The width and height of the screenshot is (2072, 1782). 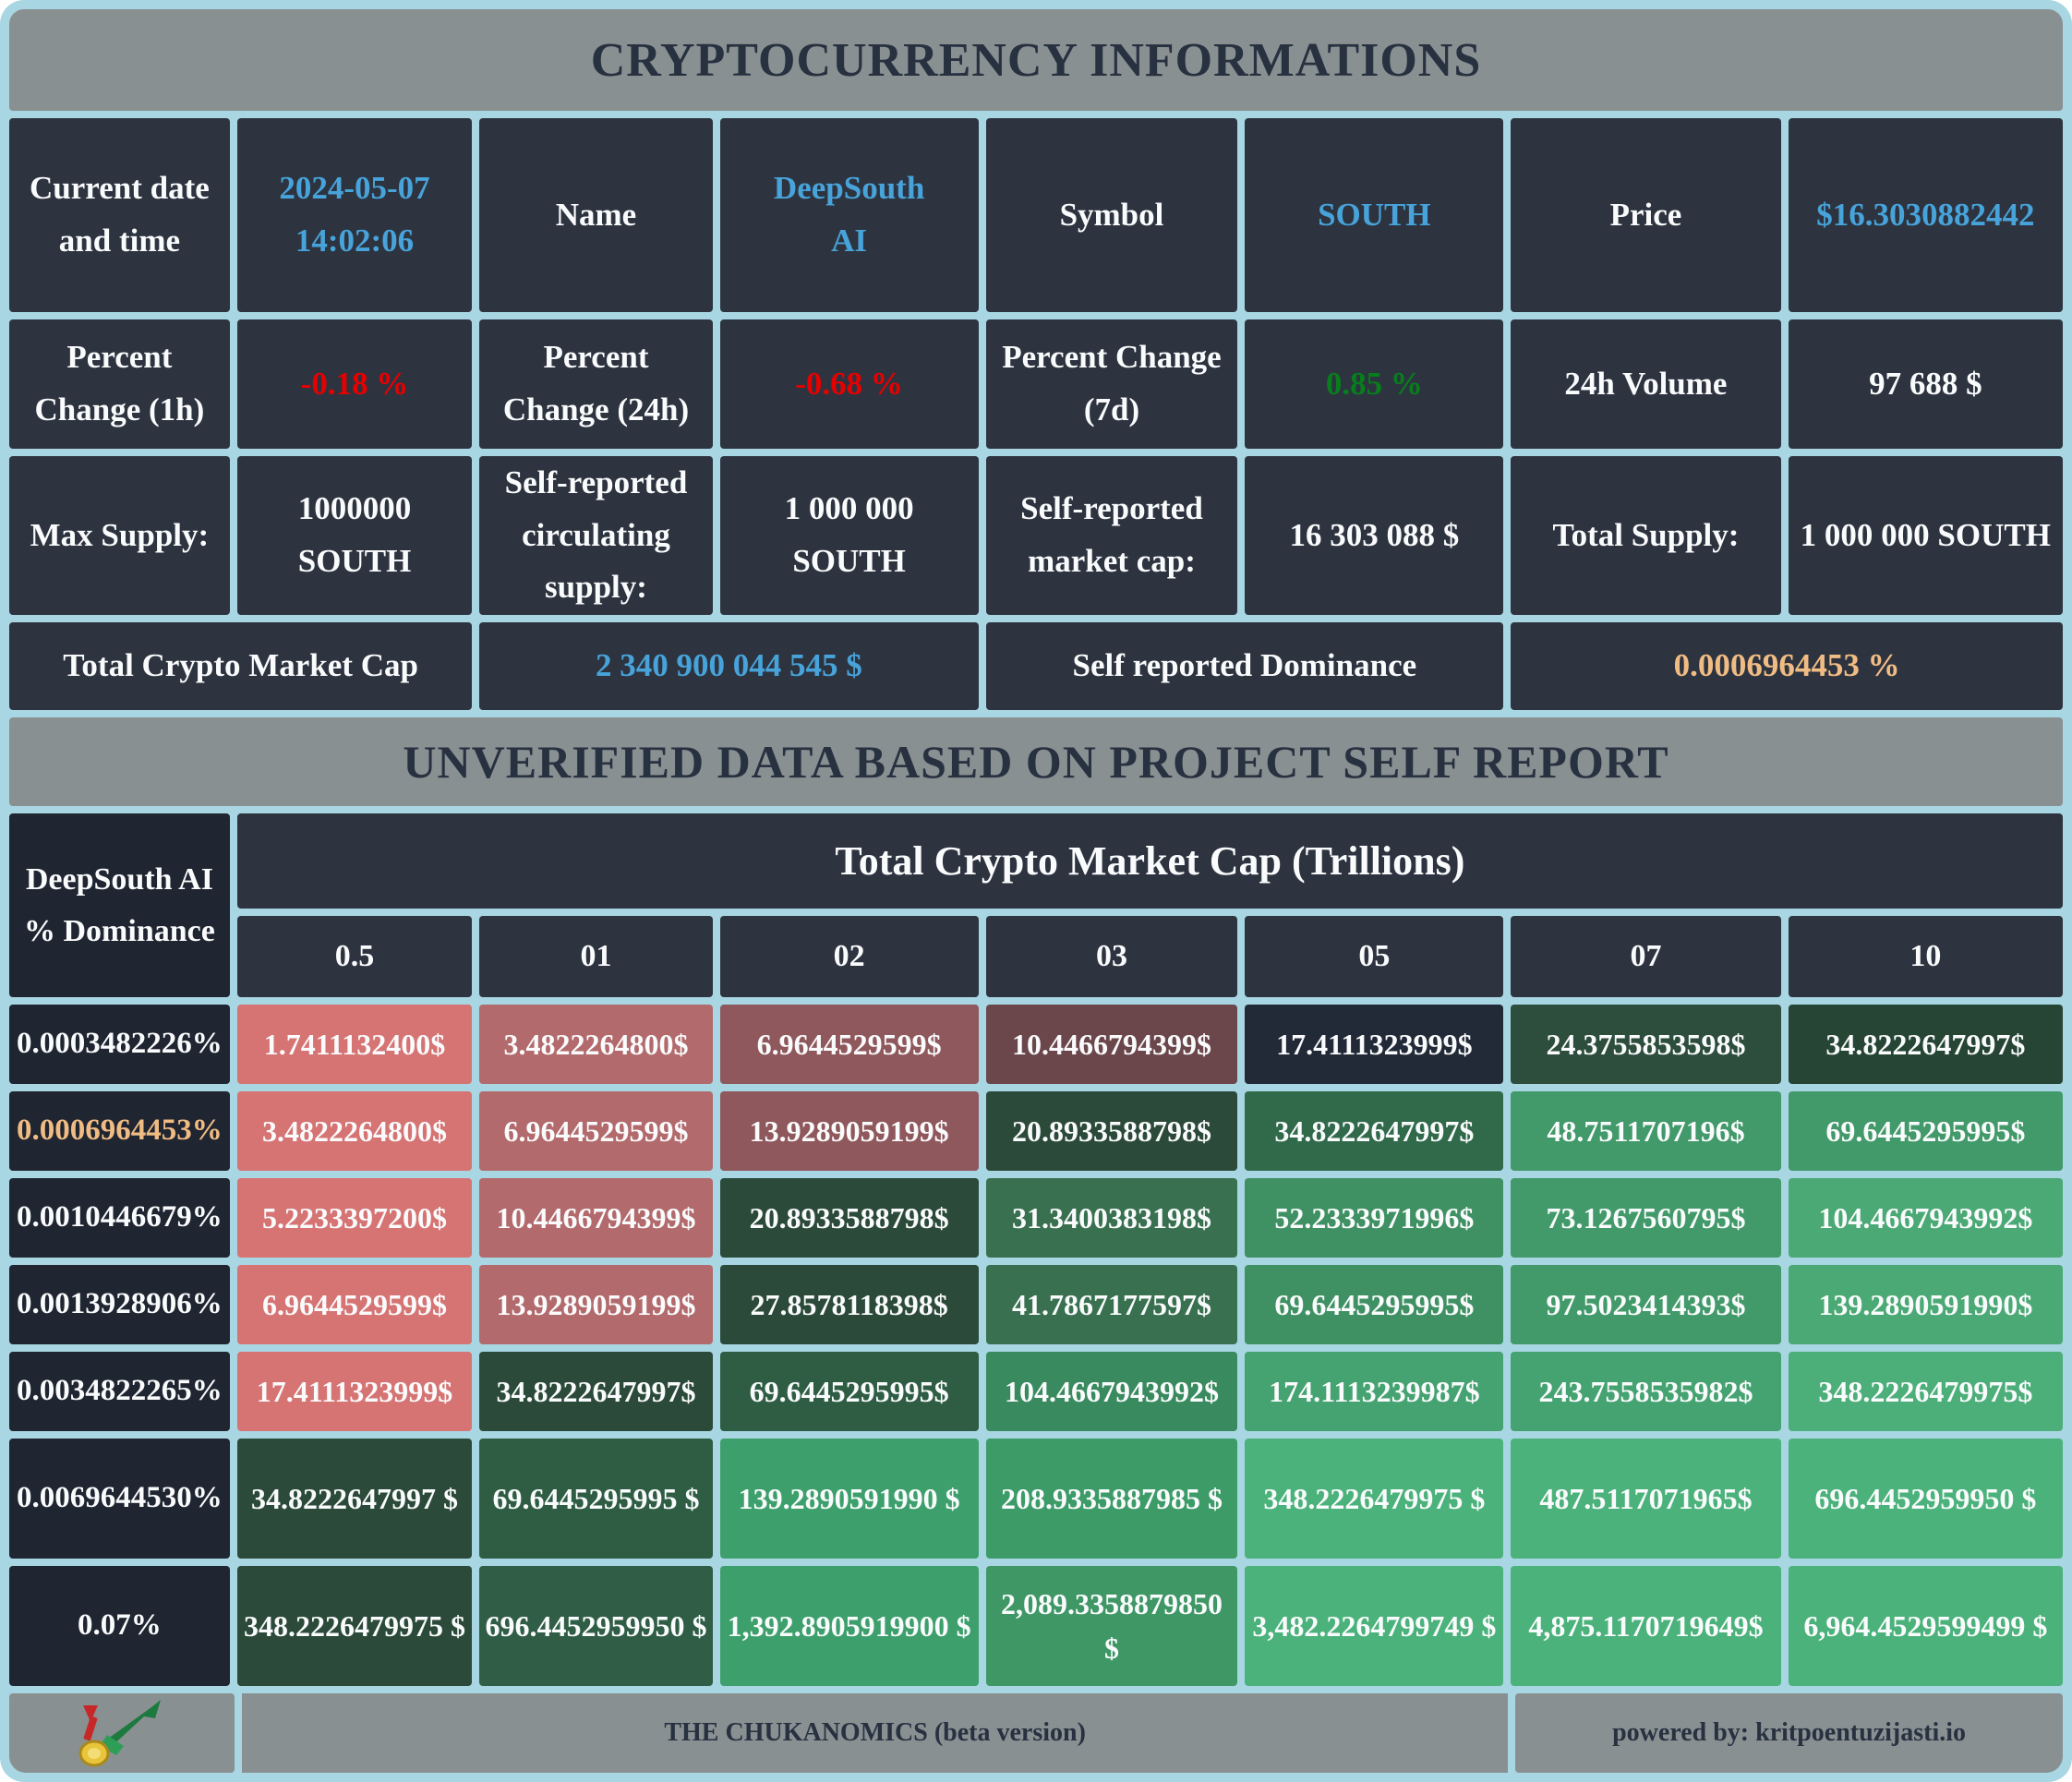 What do you see at coordinates (119, 1626) in the screenshot?
I see `matrix-row-label: 0.07%` at bounding box center [119, 1626].